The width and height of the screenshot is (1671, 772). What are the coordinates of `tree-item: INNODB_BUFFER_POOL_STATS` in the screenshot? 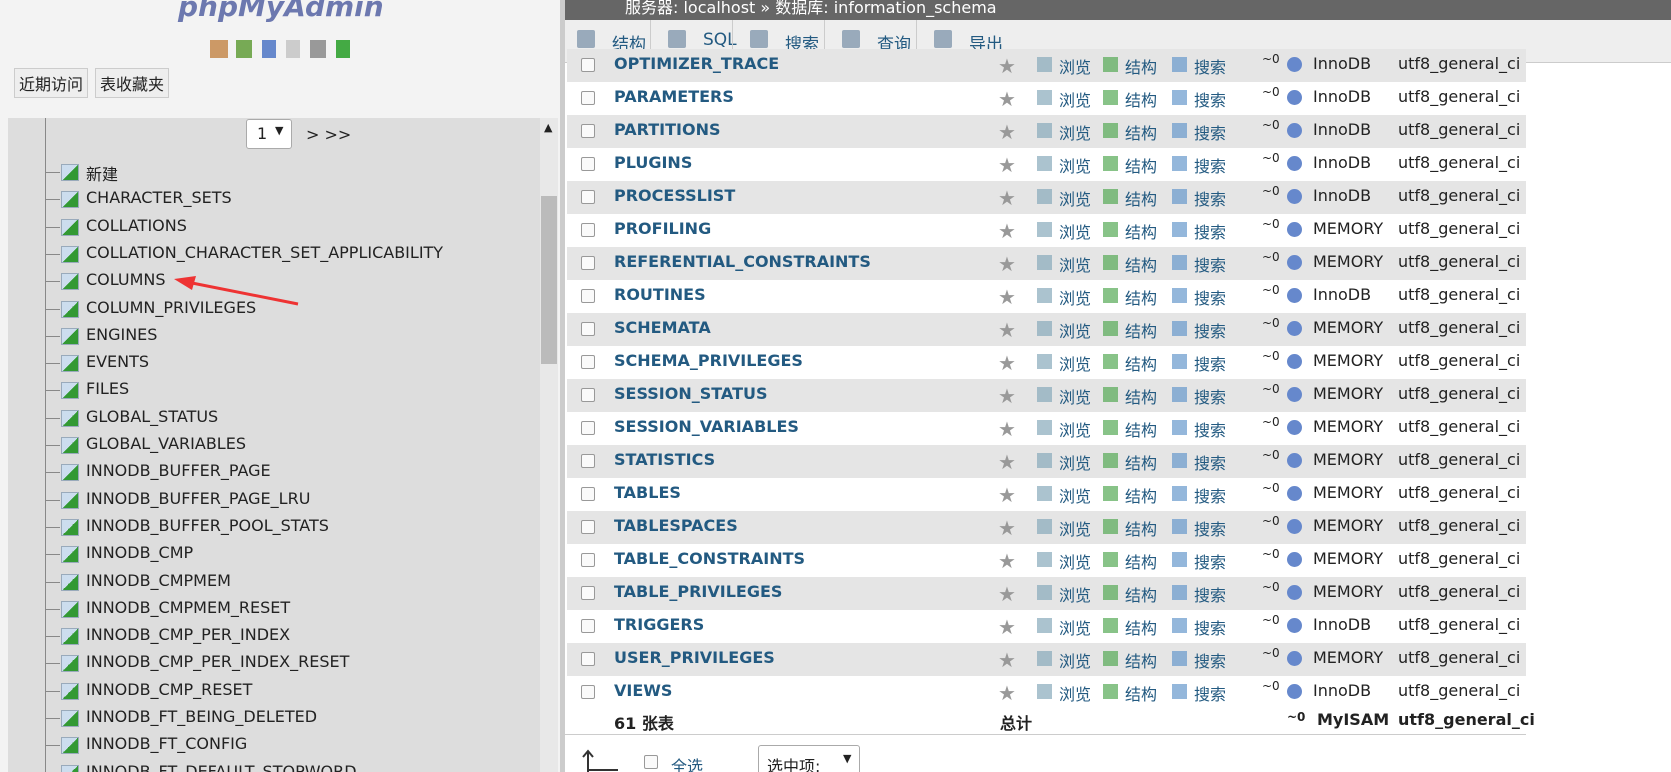 It's located at (207, 525).